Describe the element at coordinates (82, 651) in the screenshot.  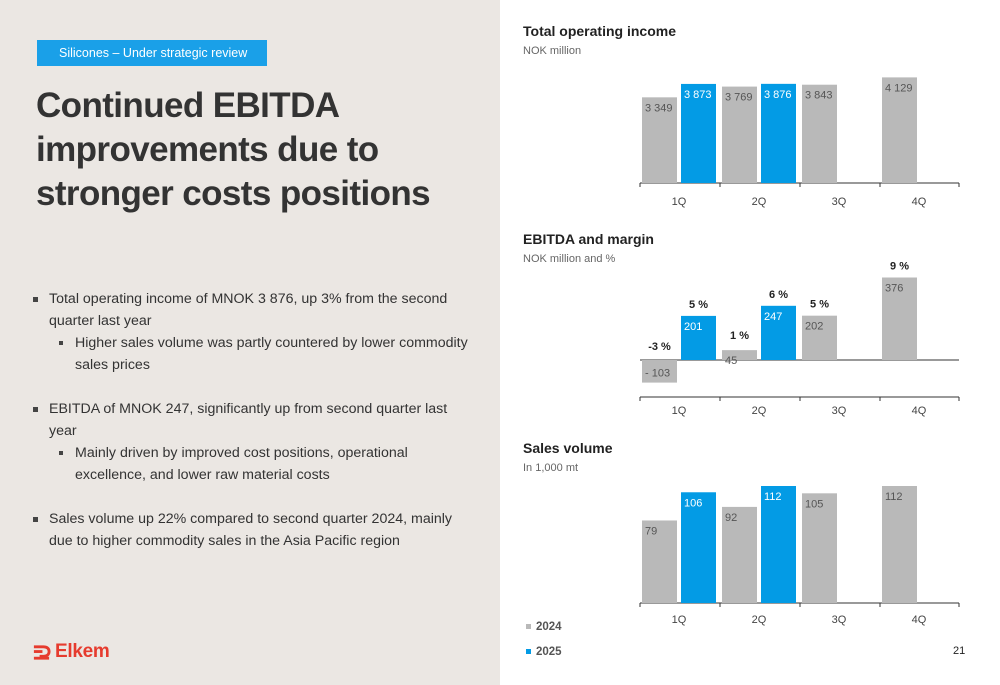
I see `logo-wordmark: Elkem` at that location.